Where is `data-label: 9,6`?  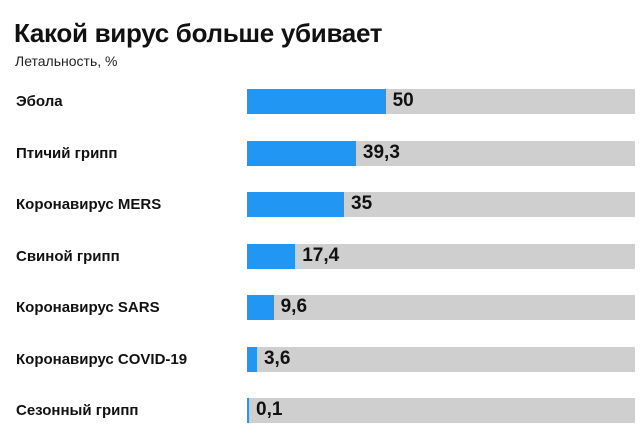
data-label: 9,6 is located at coordinates (294, 306).